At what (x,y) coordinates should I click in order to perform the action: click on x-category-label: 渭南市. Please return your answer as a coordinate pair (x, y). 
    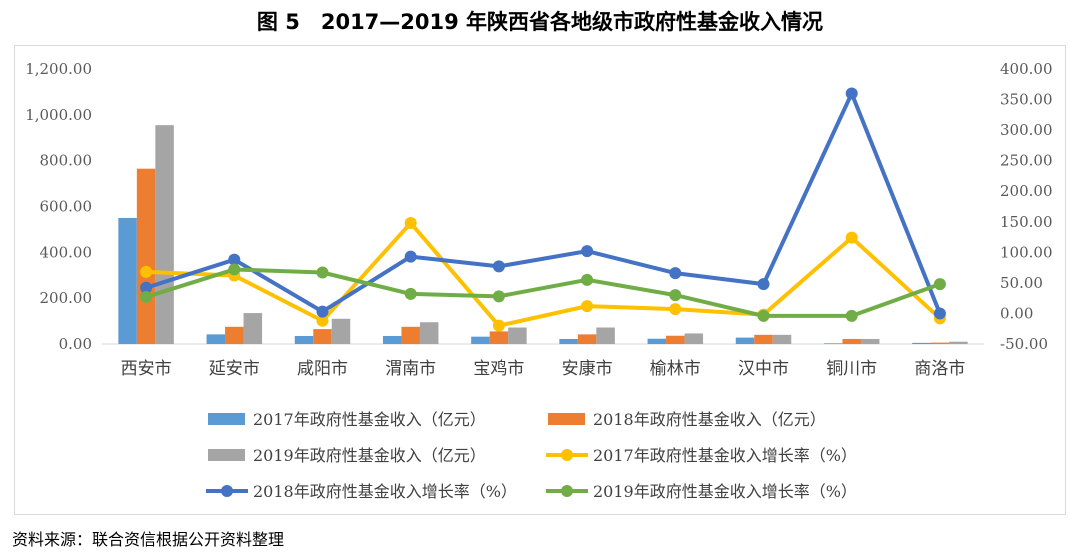
    Looking at the image, I should click on (410, 369).